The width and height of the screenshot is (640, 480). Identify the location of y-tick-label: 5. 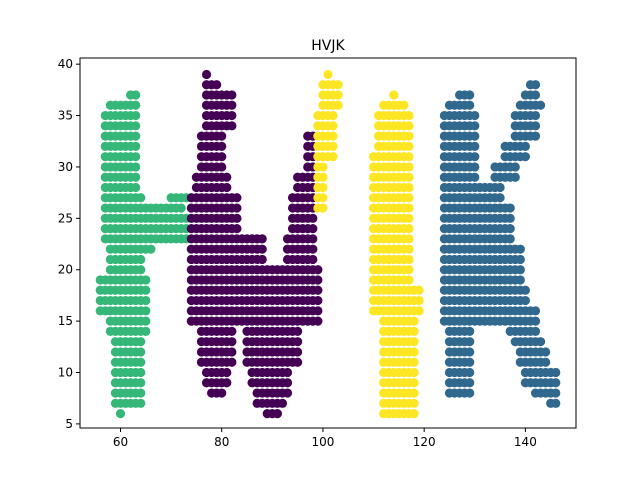
(69, 424).